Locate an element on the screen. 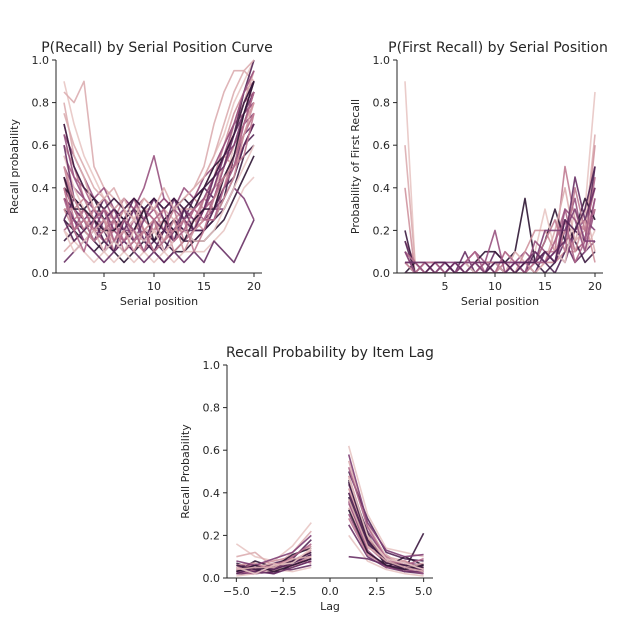 This screenshot has width=637, height=629. y-axis-label: Recall probability is located at coordinates (14, 166).